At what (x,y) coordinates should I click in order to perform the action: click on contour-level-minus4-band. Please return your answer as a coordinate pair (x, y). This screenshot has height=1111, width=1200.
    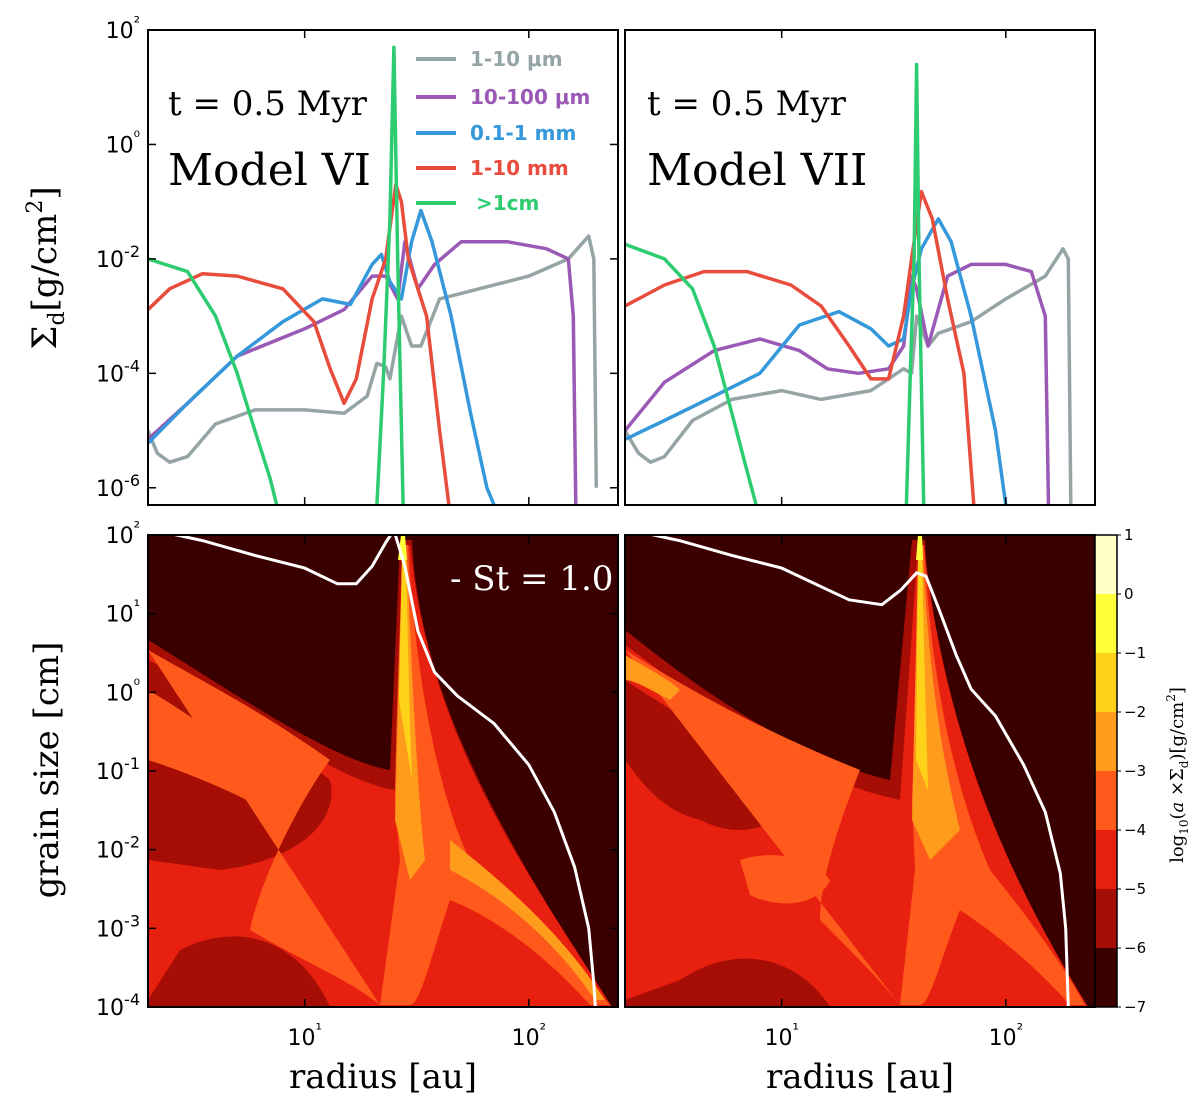
    Looking at the image, I should click on (219, 751).